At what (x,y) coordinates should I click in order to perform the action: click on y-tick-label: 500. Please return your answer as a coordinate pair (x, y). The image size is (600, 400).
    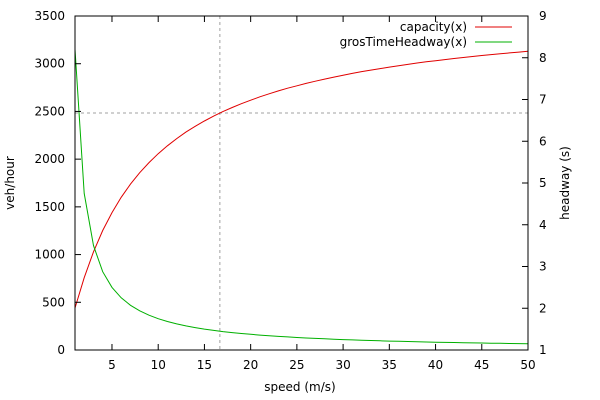
    Looking at the image, I should click on (53, 302).